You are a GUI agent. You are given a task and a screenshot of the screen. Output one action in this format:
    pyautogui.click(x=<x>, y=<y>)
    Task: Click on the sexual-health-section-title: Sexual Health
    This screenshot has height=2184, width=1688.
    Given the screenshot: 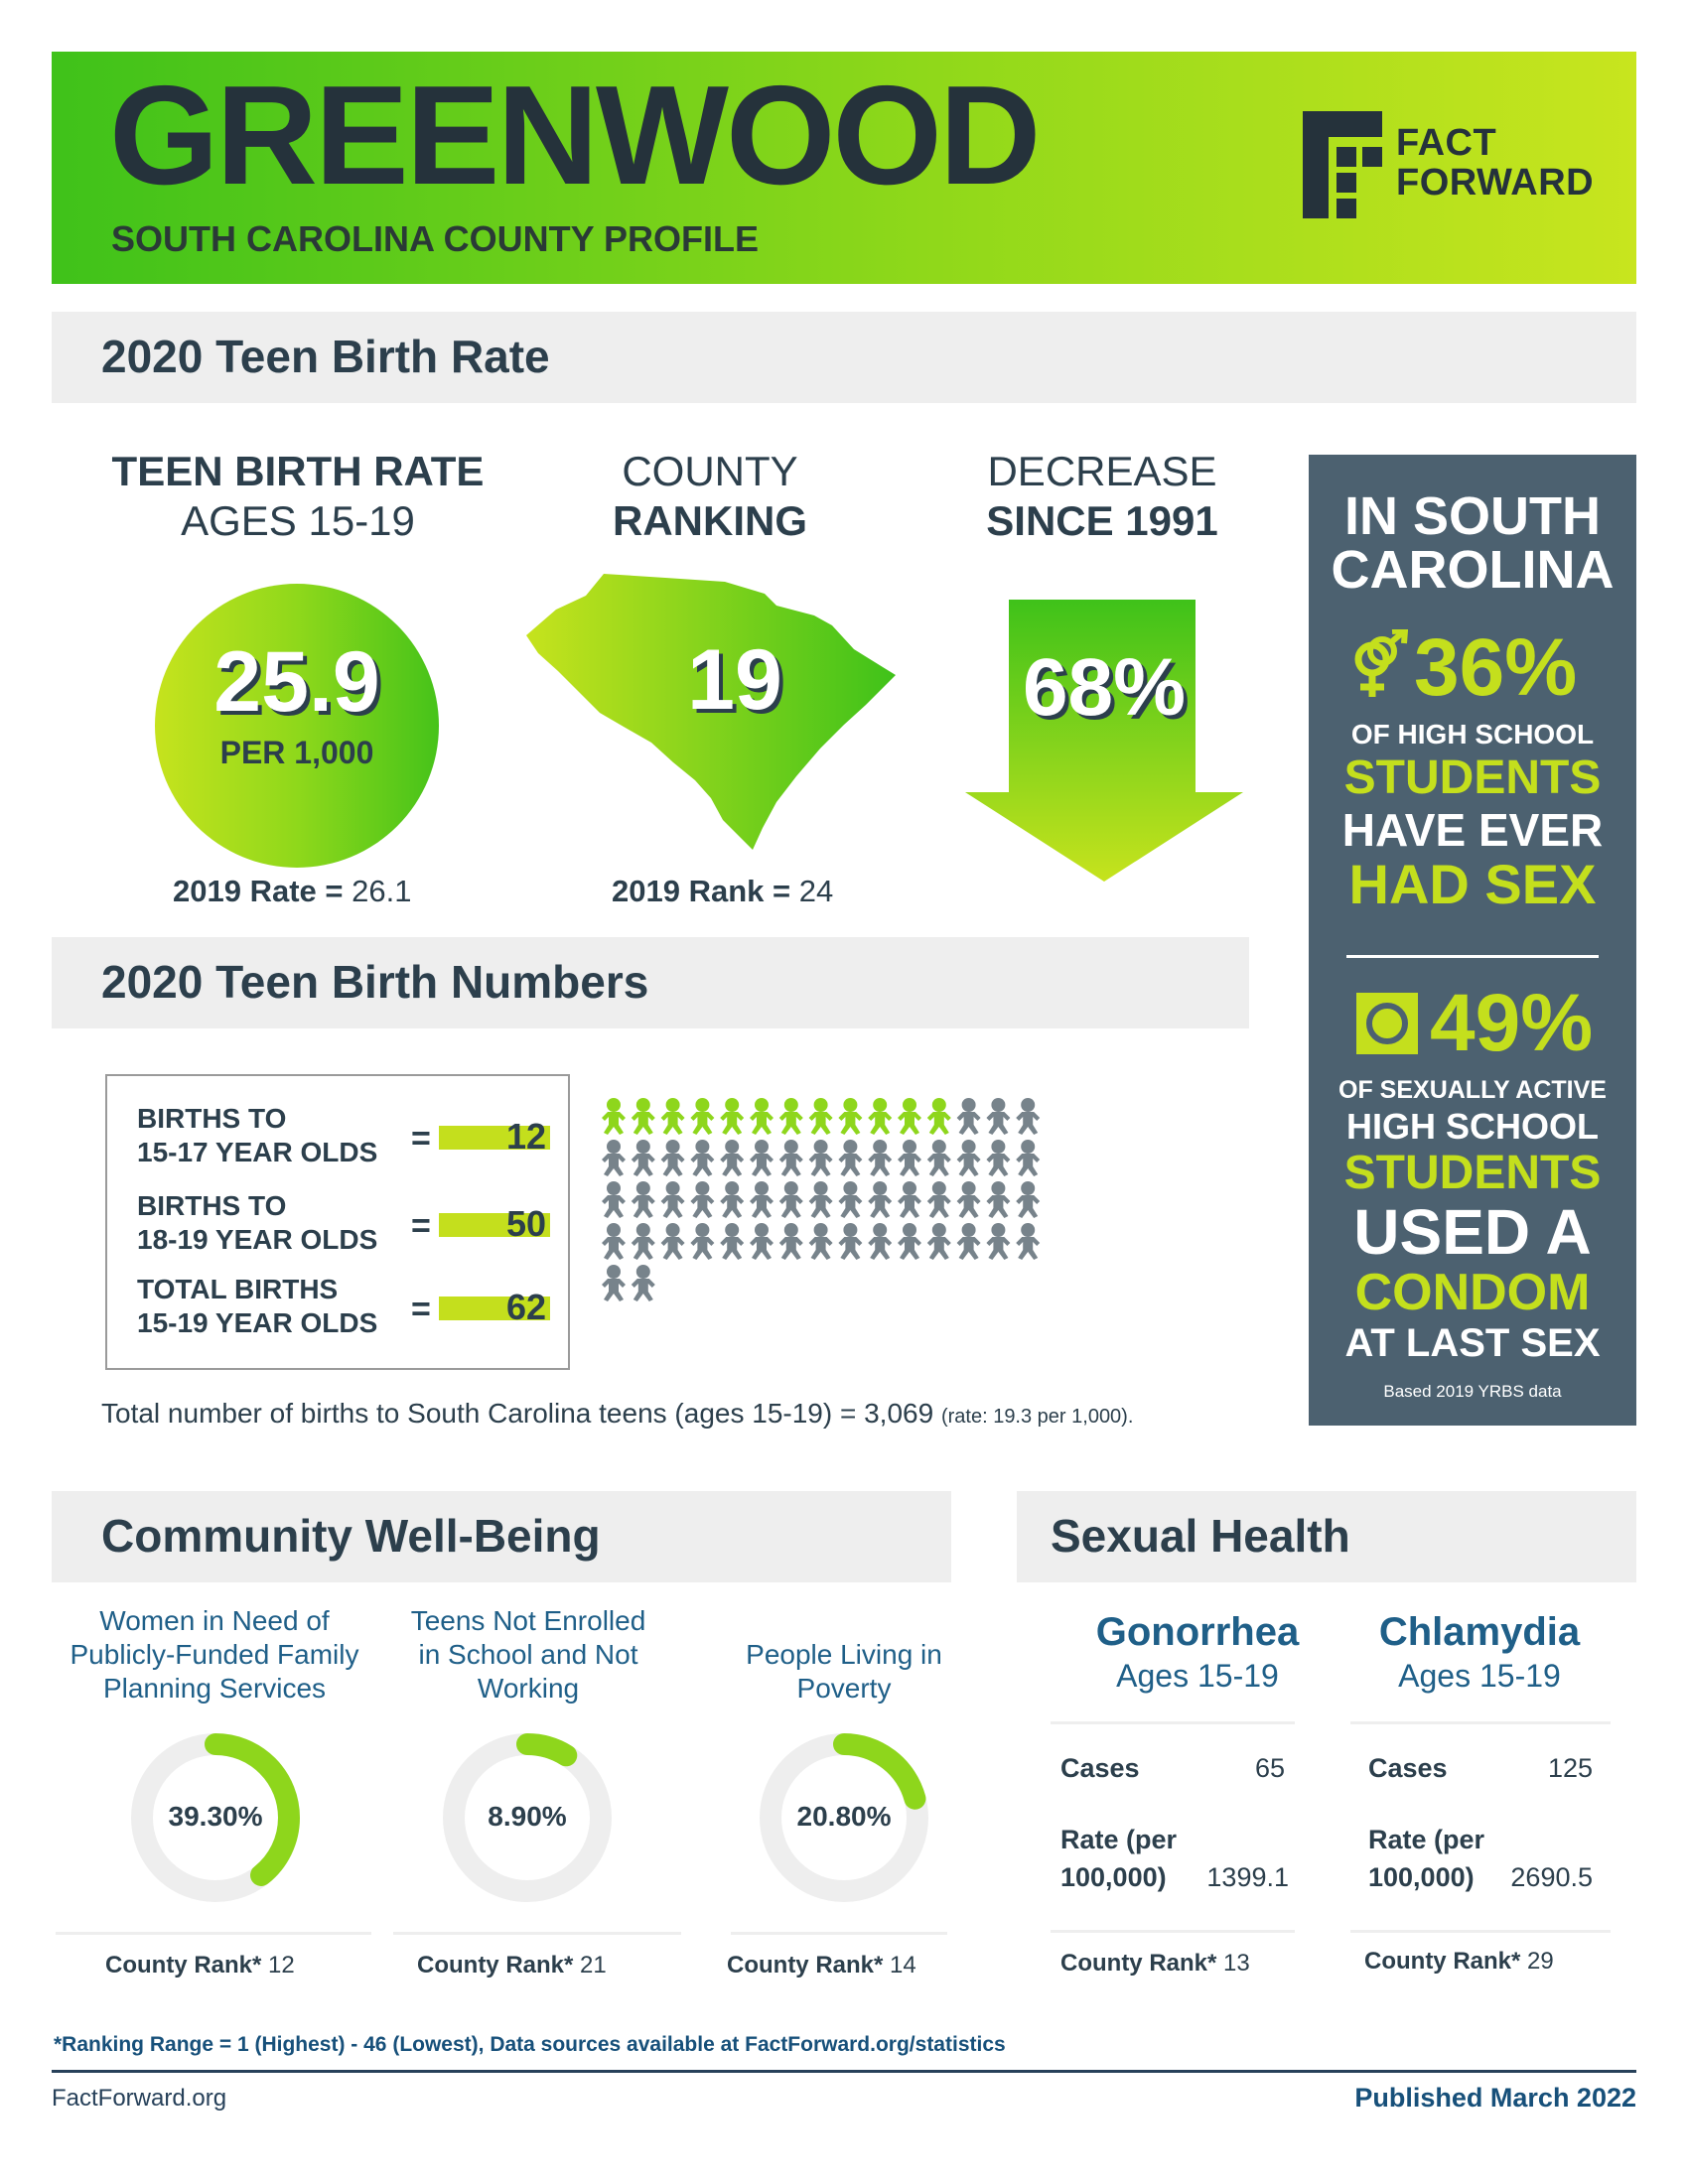 What is the action you would take?
    pyautogui.click(x=1200, y=1536)
    